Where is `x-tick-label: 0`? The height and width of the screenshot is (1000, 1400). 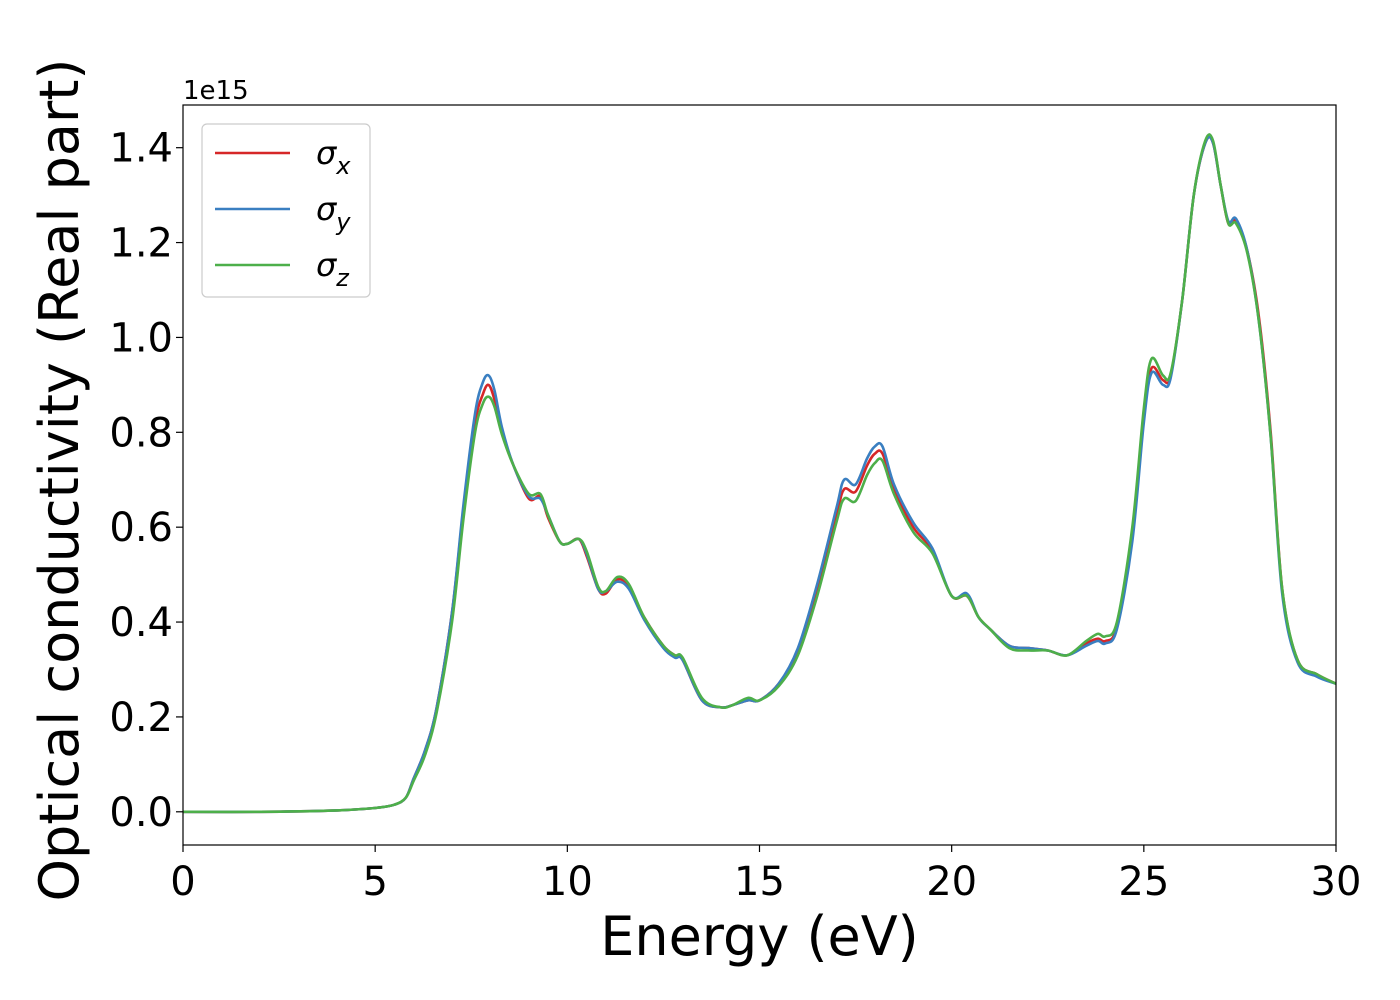
x-tick-label: 0 is located at coordinates (182, 882).